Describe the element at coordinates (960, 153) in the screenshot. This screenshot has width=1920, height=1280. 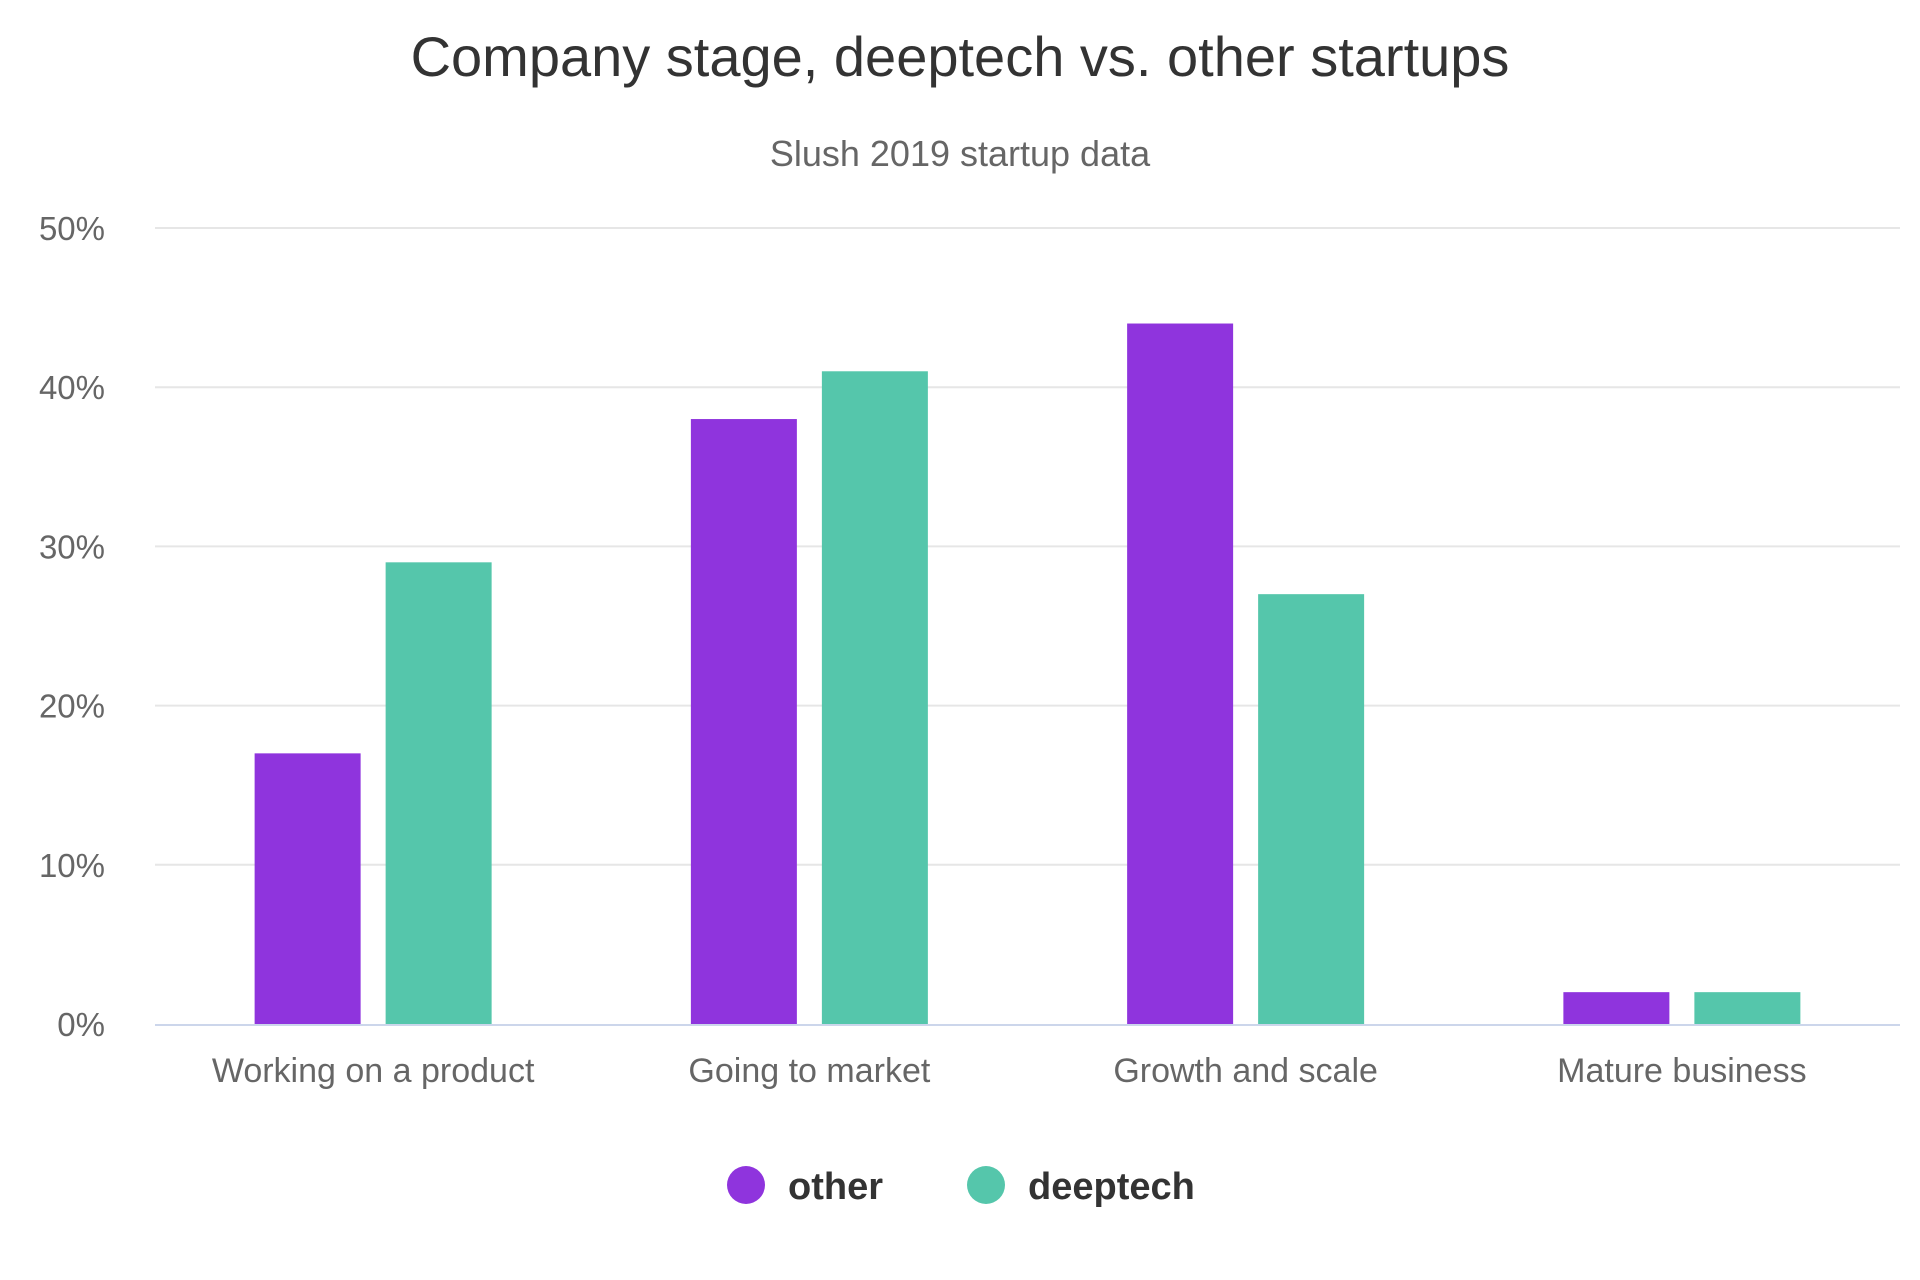
I see `chart-subtitle: Slush 2019 startup data` at that location.